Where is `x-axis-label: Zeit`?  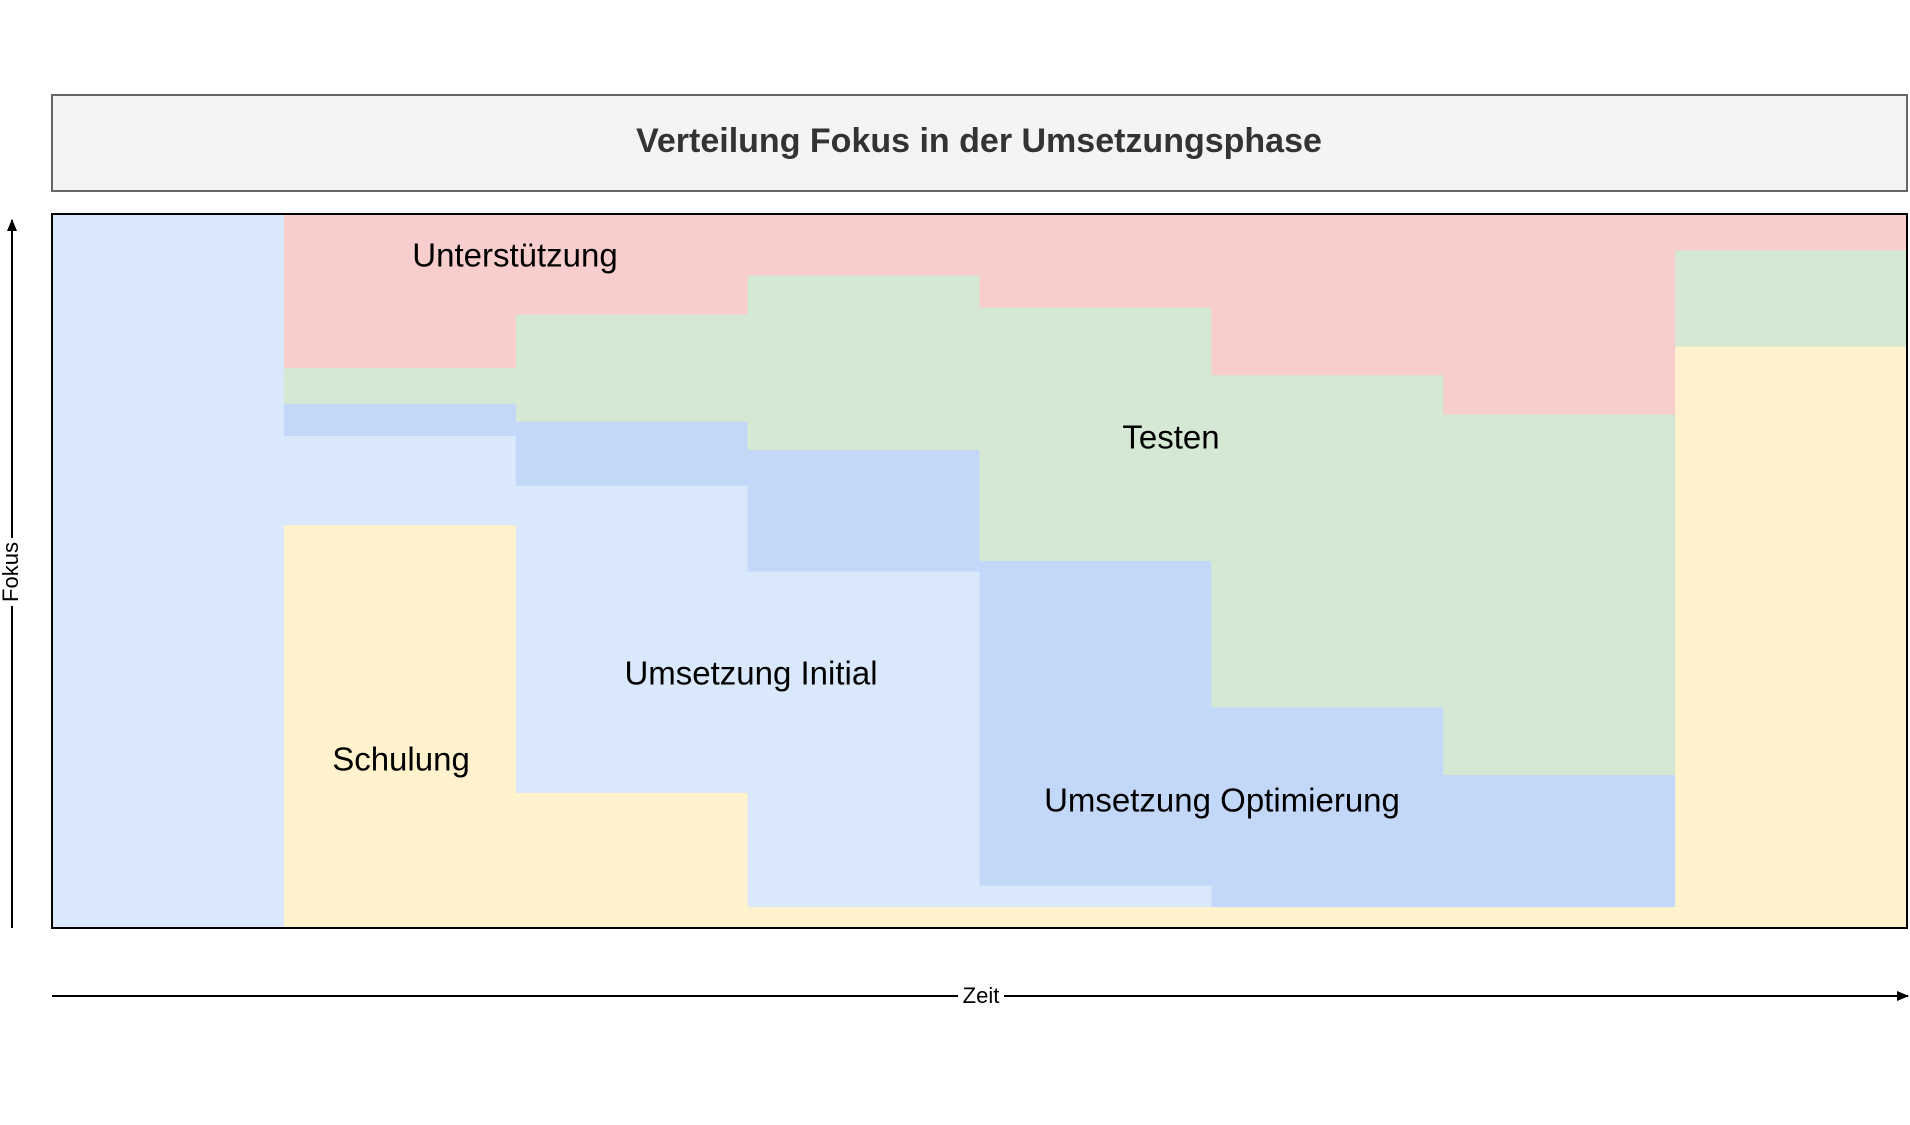 x-axis-label: Zeit is located at coordinates (981, 995).